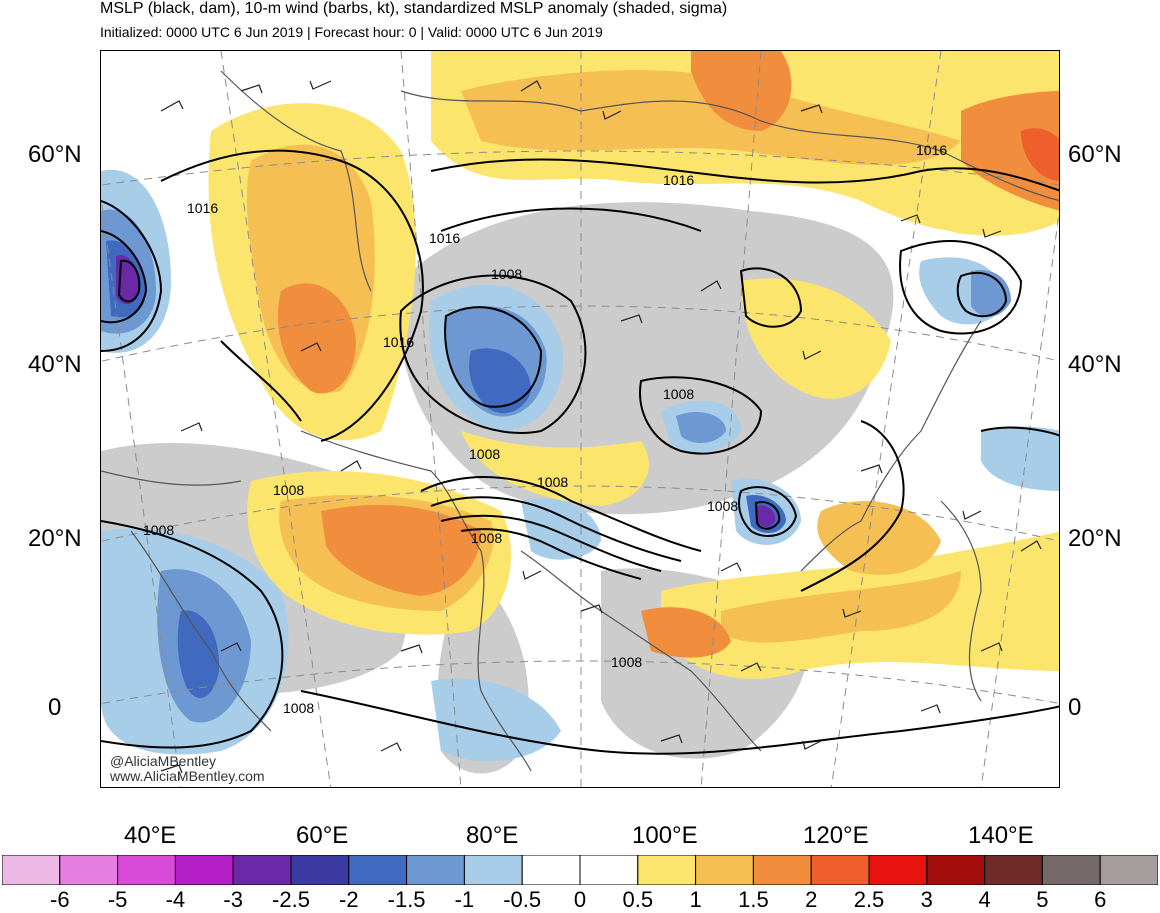 This screenshot has width=1160, height=913. What do you see at coordinates (984, 899) in the screenshot?
I see `colorbar-tick-label: 4` at bounding box center [984, 899].